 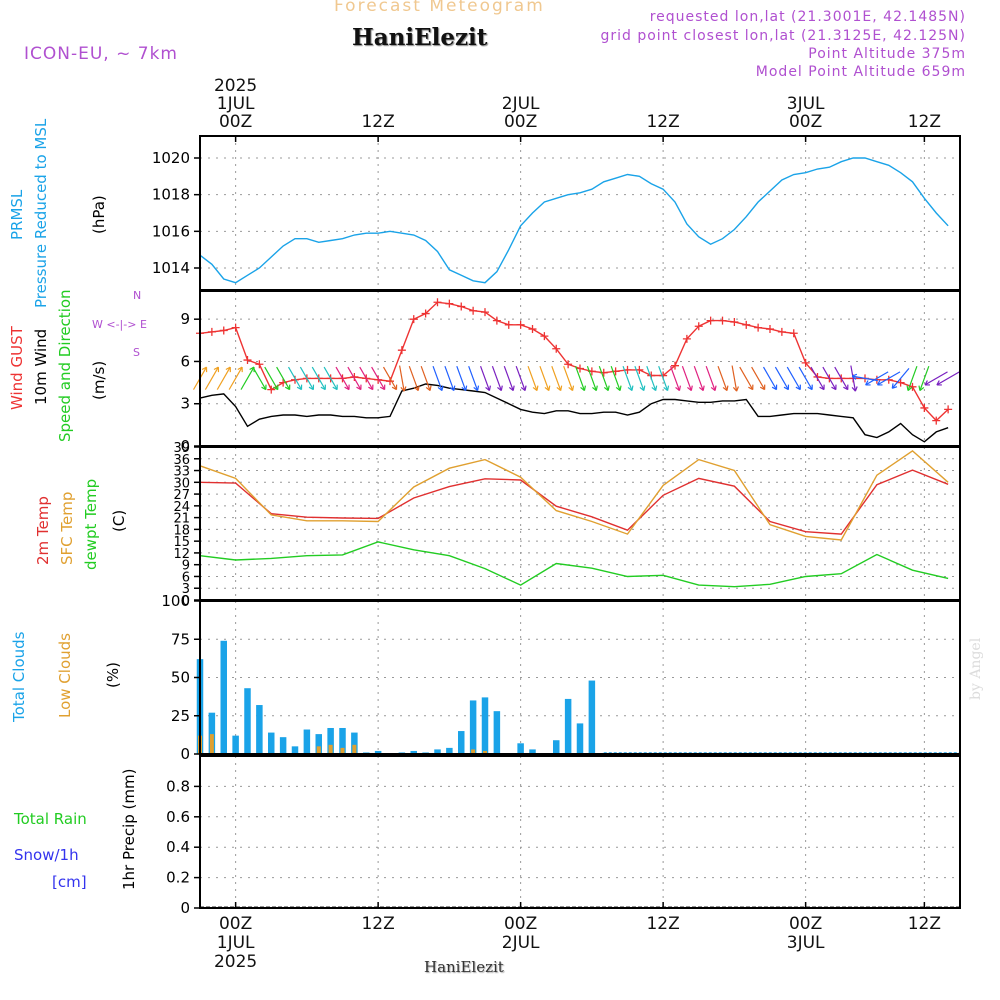 What do you see at coordinates (521, 943) in the screenshot?
I see `bottom-time-label: 2JUL` at bounding box center [521, 943].